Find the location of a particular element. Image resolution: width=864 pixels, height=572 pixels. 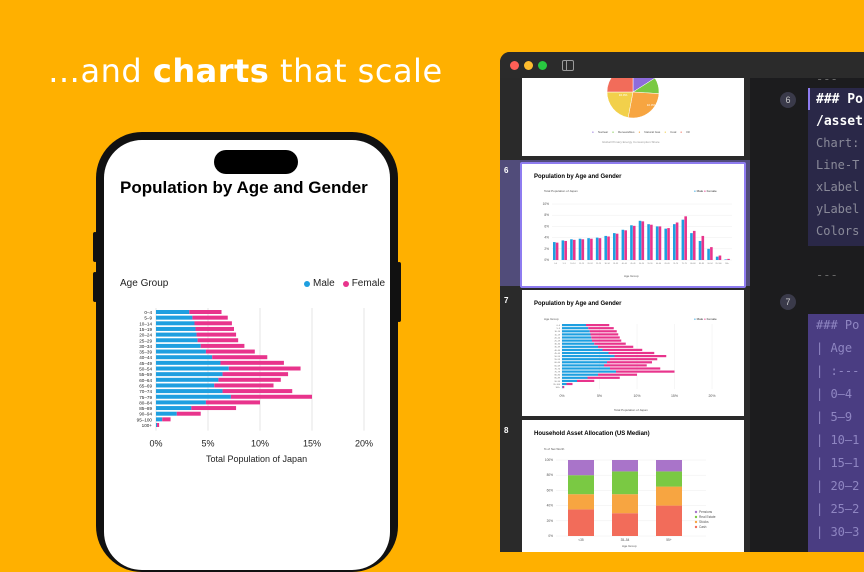

minimize-window-button is located at coordinates (528, 65).